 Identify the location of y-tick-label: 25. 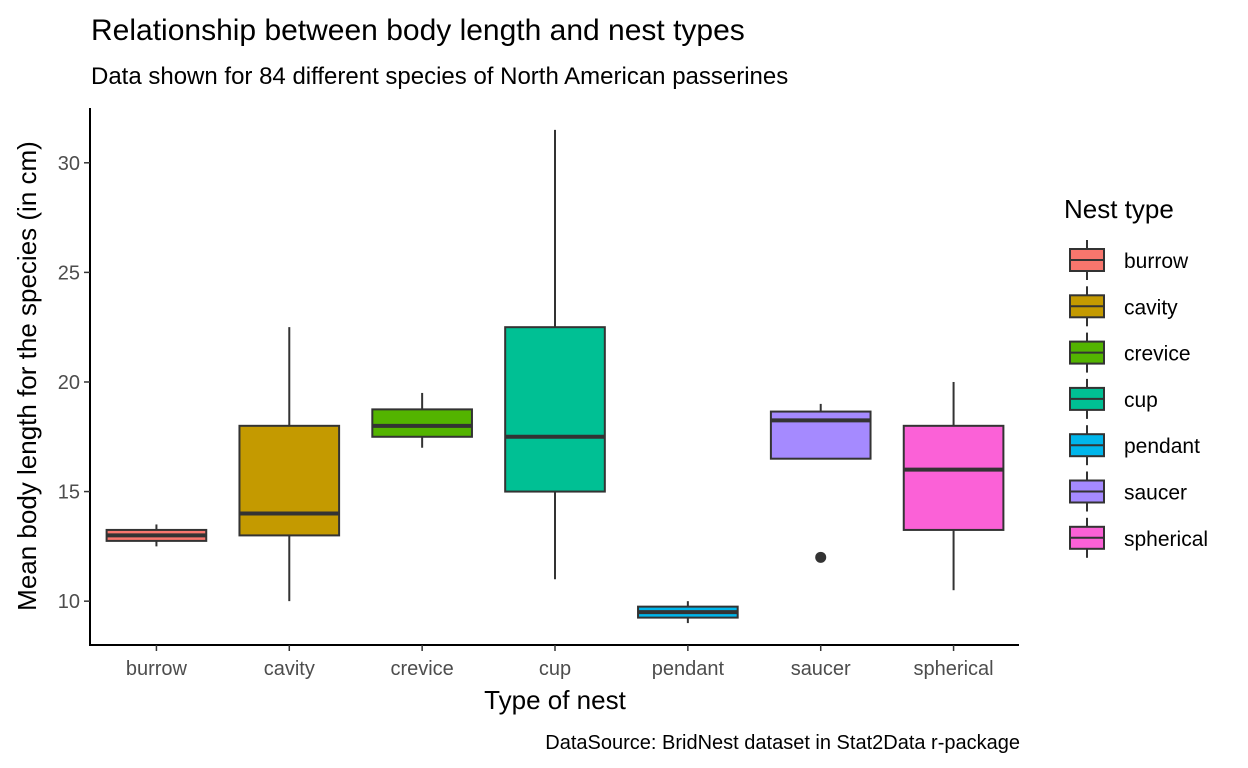
(69, 273).